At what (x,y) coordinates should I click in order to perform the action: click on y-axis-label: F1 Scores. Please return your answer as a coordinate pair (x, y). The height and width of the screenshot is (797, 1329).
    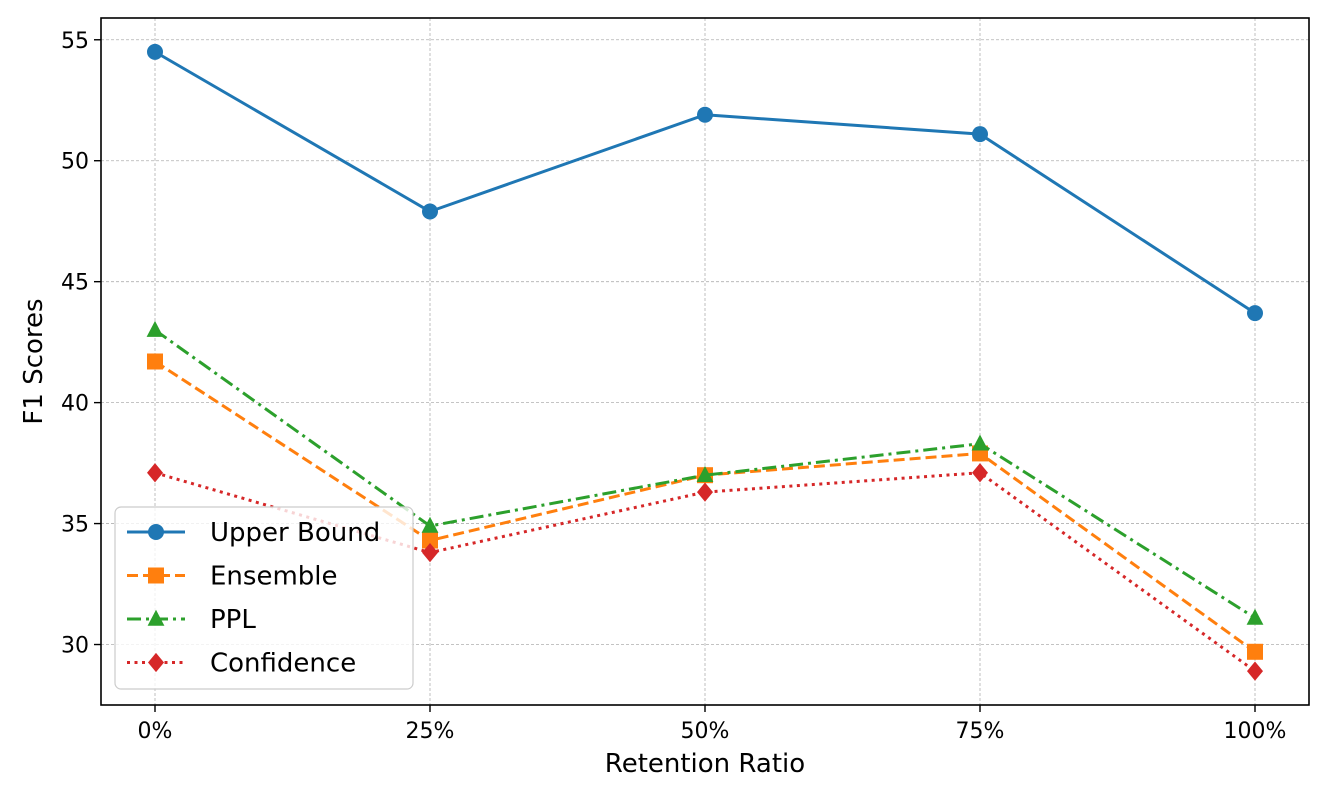
    Looking at the image, I should click on (34, 361).